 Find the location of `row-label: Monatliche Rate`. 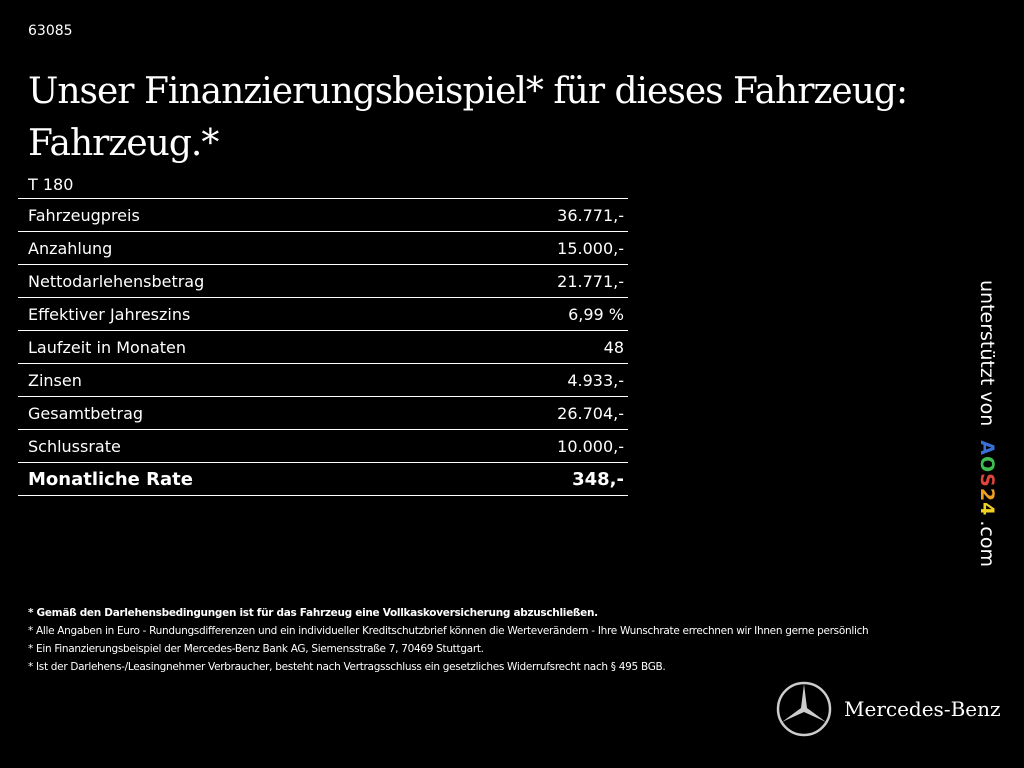

row-label: Monatliche Rate is located at coordinates (232, 479).